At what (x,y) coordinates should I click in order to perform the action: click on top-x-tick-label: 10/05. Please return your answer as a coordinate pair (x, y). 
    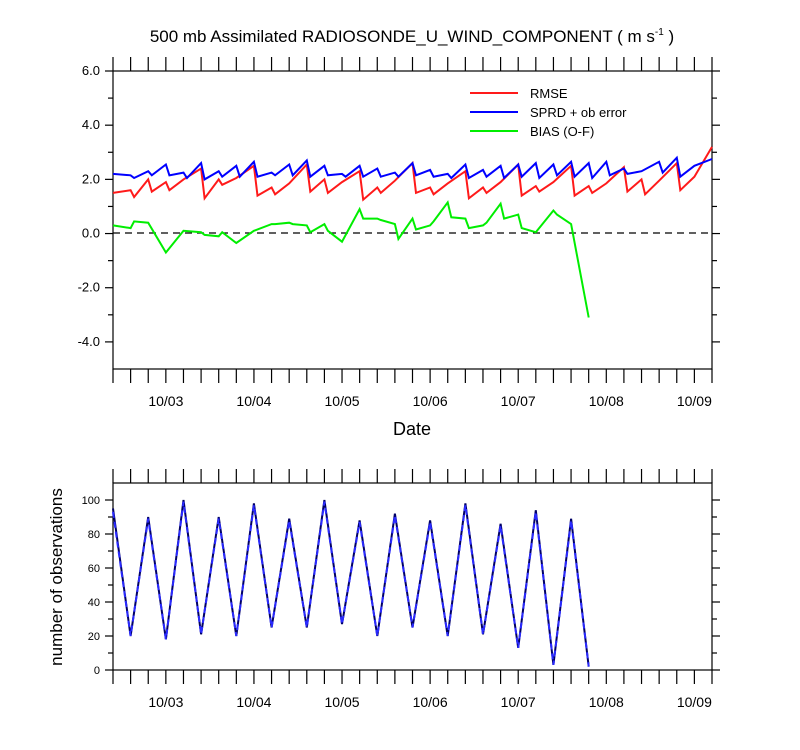
    Looking at the image, I should click on (342, 401).